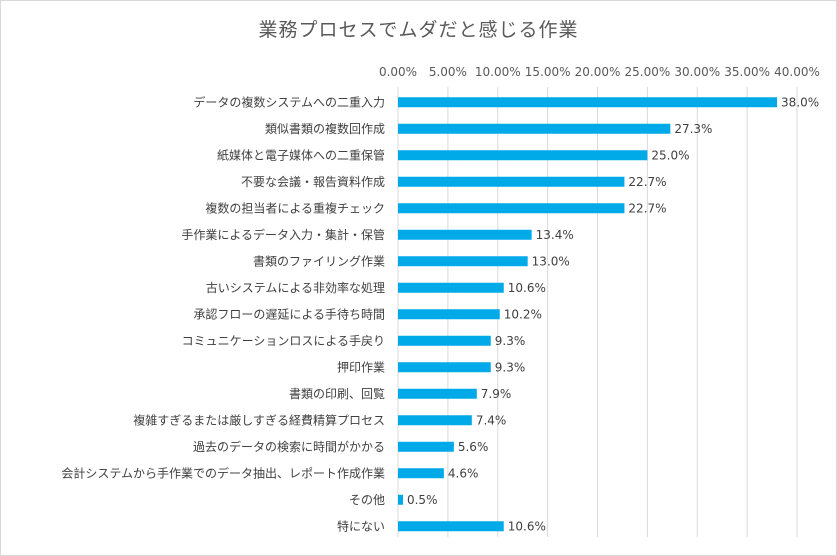  What do you see at coordinates (418, 30) in the screenshot?
I see `chart-title: 業務プロセスでムダだと感じる作業` at bounding box center [418, 30].